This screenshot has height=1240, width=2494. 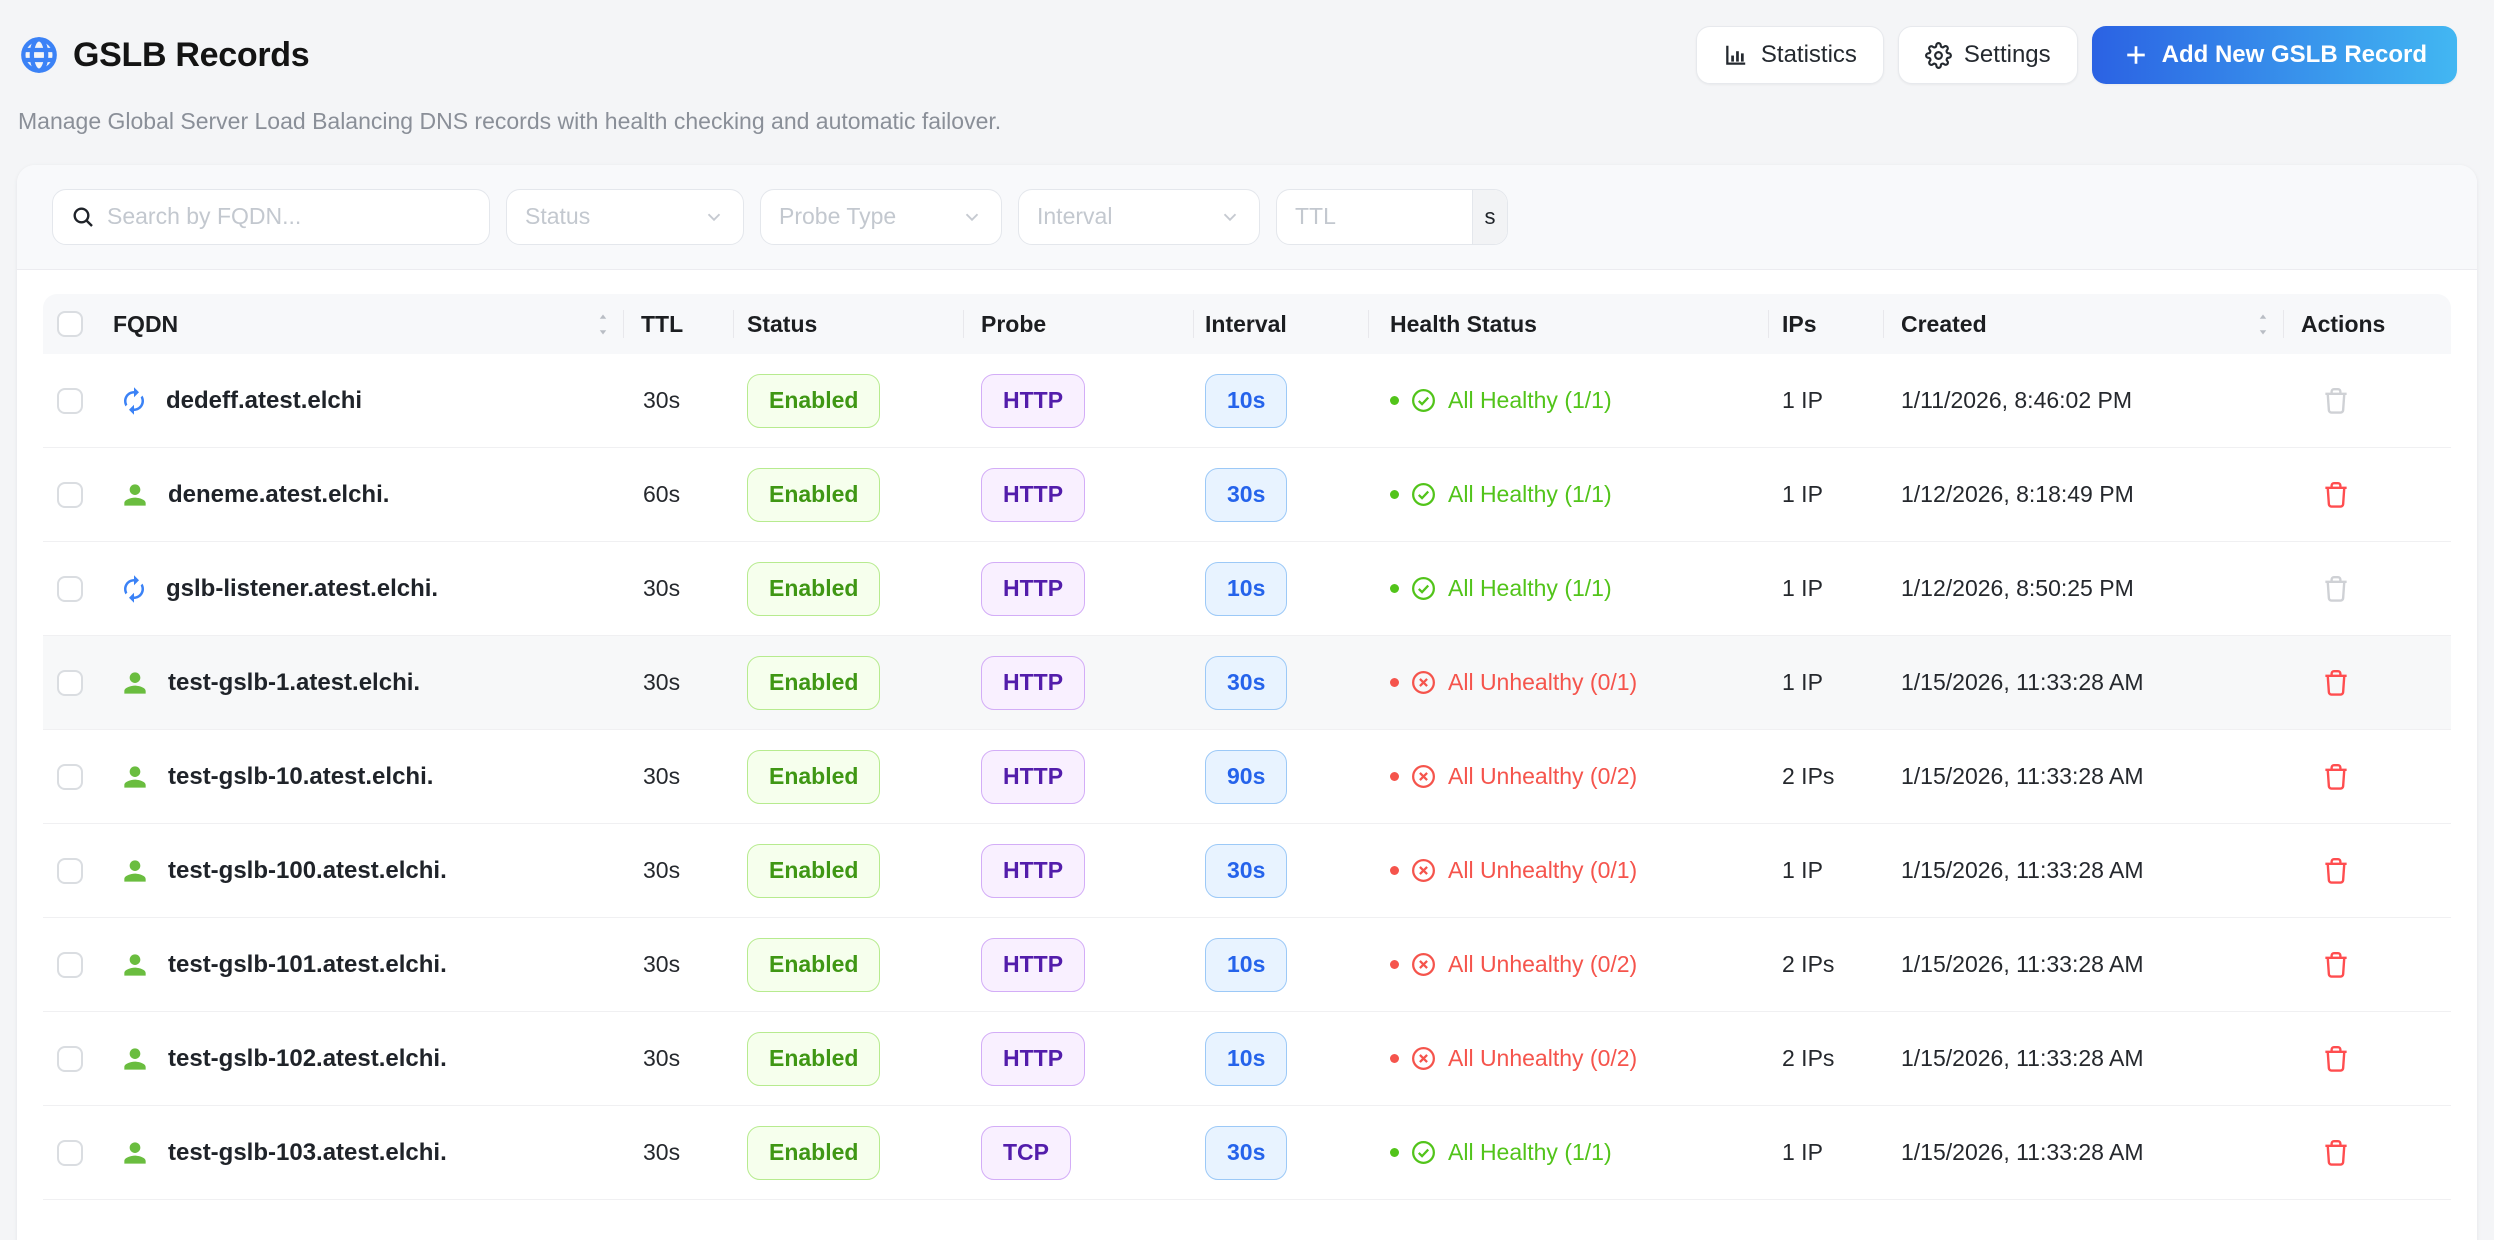 I want to click on search-icon, so click(x=83, y=217).